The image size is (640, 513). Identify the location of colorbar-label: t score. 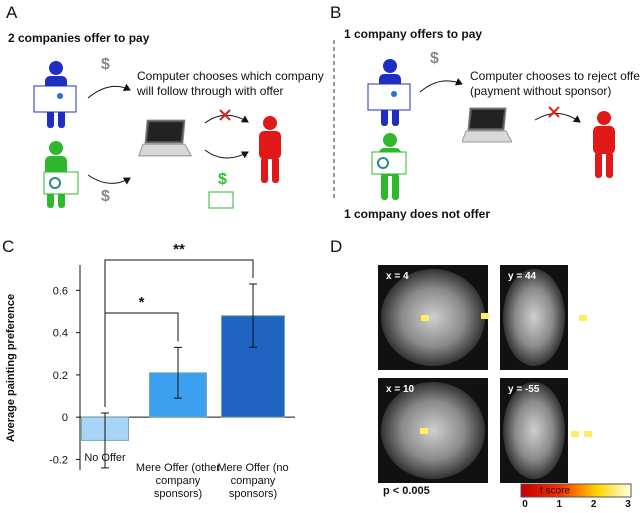
(555, 491).